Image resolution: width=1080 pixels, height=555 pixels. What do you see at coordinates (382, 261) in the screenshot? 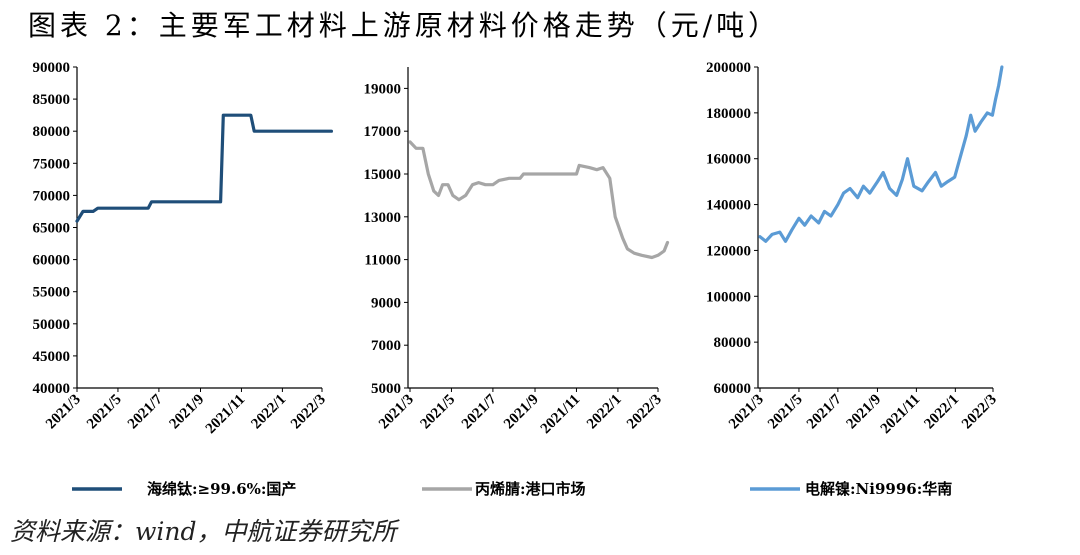
I see `y-tick-label: 11000` at bounding box center [382, 261].